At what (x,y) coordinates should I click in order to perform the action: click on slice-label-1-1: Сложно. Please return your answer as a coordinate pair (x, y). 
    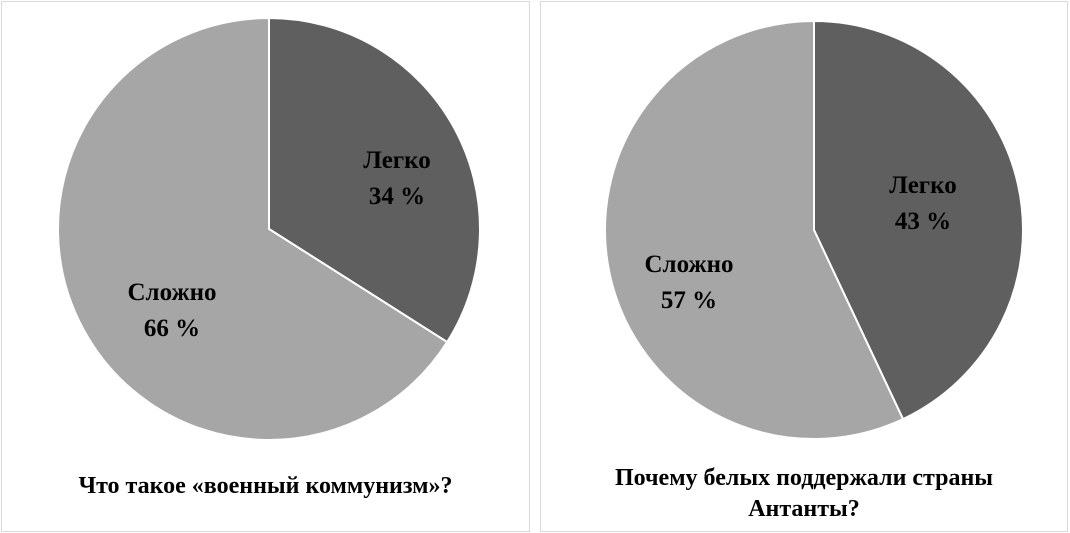
    Looking at the image, I should click on (689, 264).